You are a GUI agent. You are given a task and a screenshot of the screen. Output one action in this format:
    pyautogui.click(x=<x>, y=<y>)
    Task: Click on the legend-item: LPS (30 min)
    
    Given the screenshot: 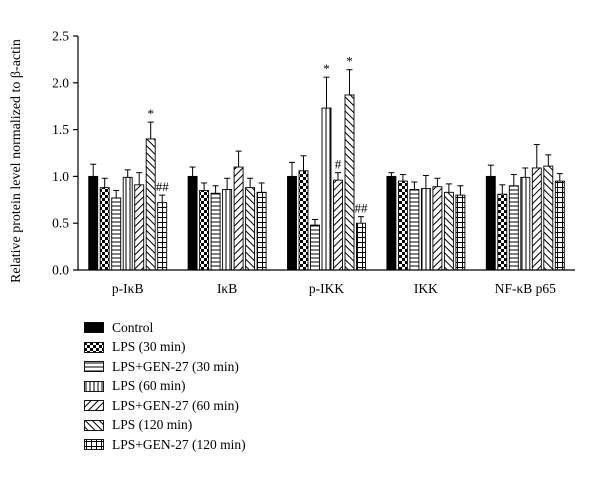 What is the action you would take?
    pyautogui.click(x=165, y=348)
    